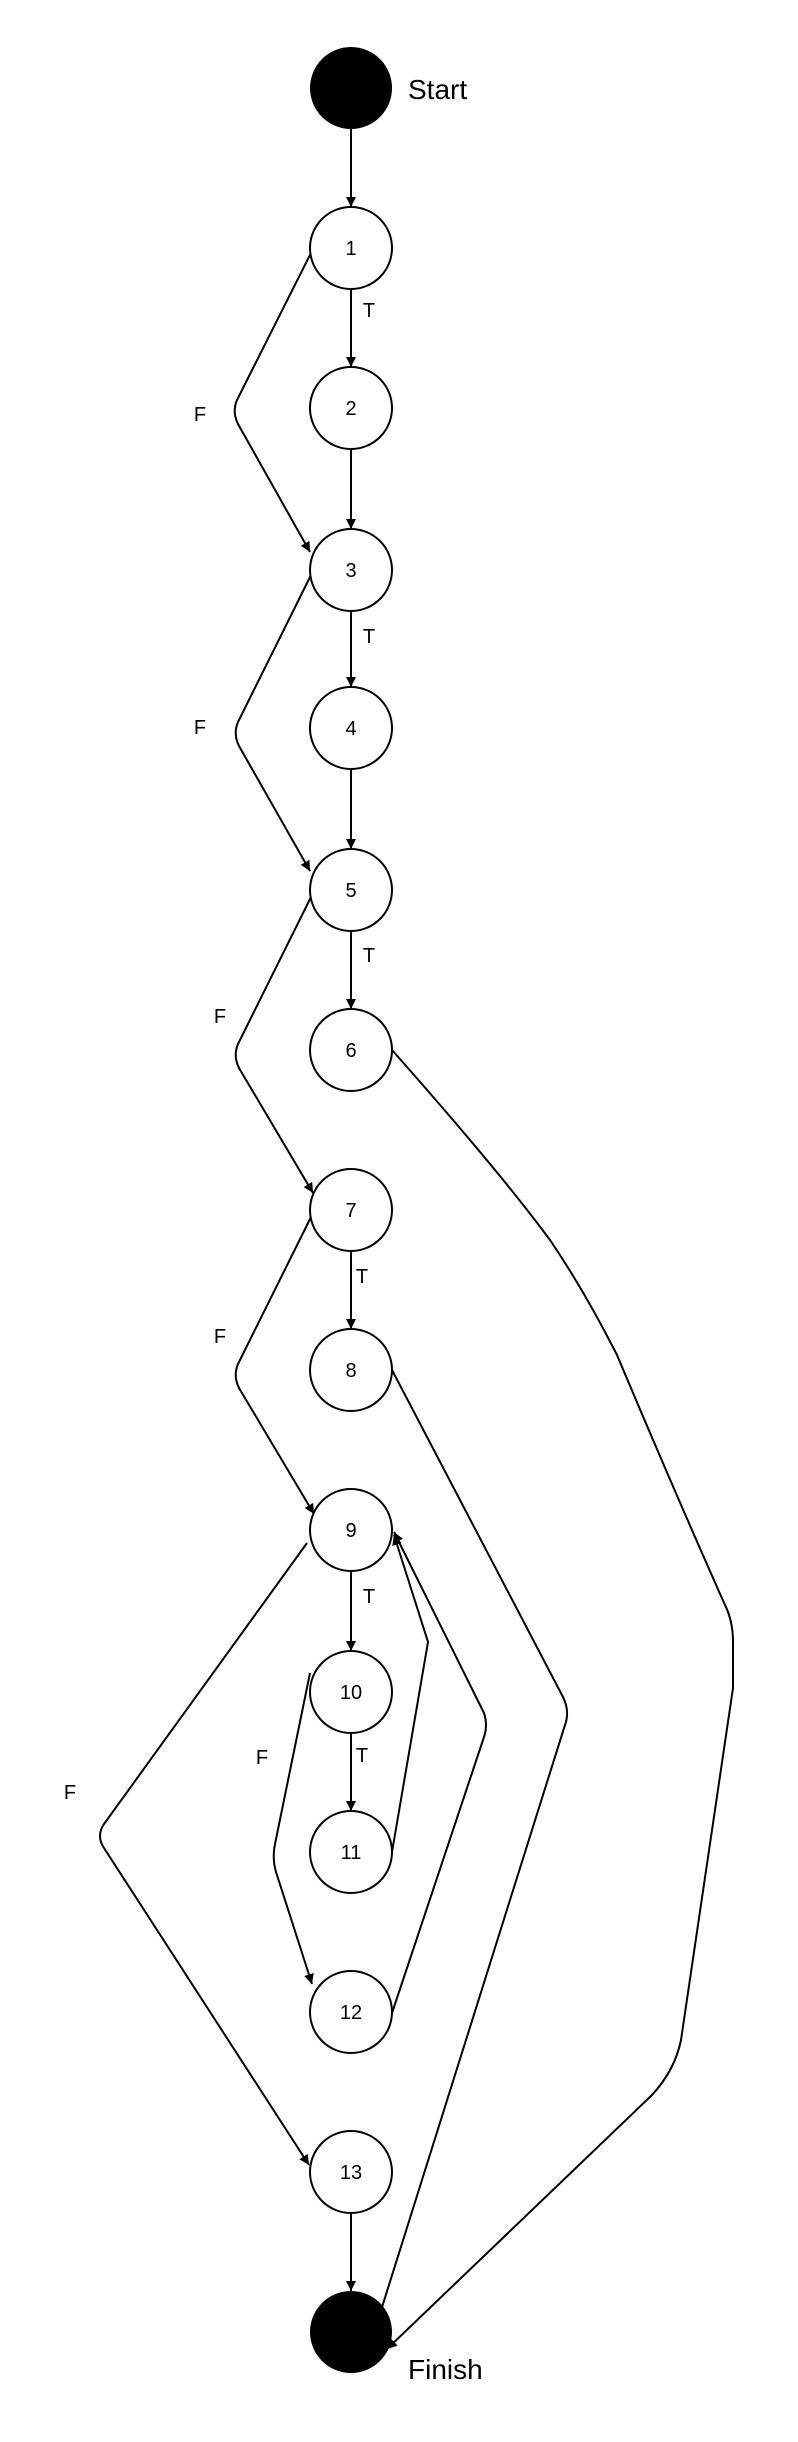 The width and height of the screenshot is (798, 2442). What do you see at coordinates (369, 637) in the screenshot?
I see `edge-label-3-4: T` at bounding box center [369, 637].